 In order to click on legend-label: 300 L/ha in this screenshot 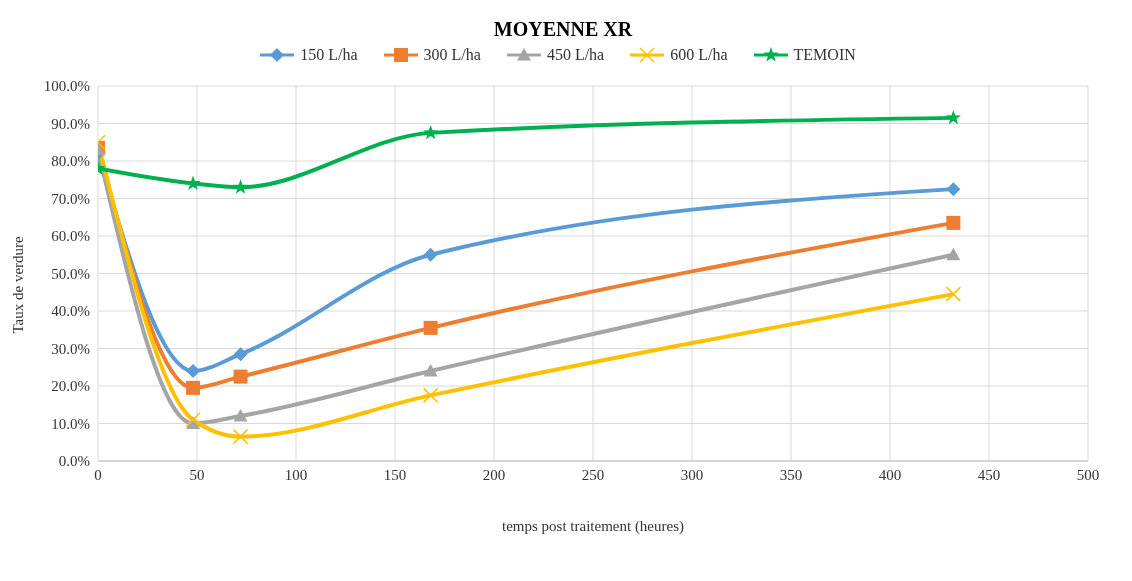, I will do `click(452, 55)`.